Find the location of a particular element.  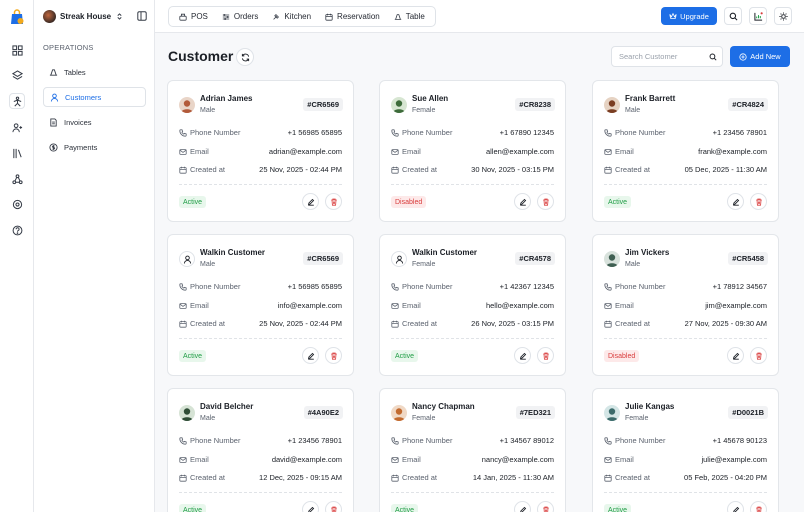

customer-id: #4A90E2 is located at coordinates (323, 412).